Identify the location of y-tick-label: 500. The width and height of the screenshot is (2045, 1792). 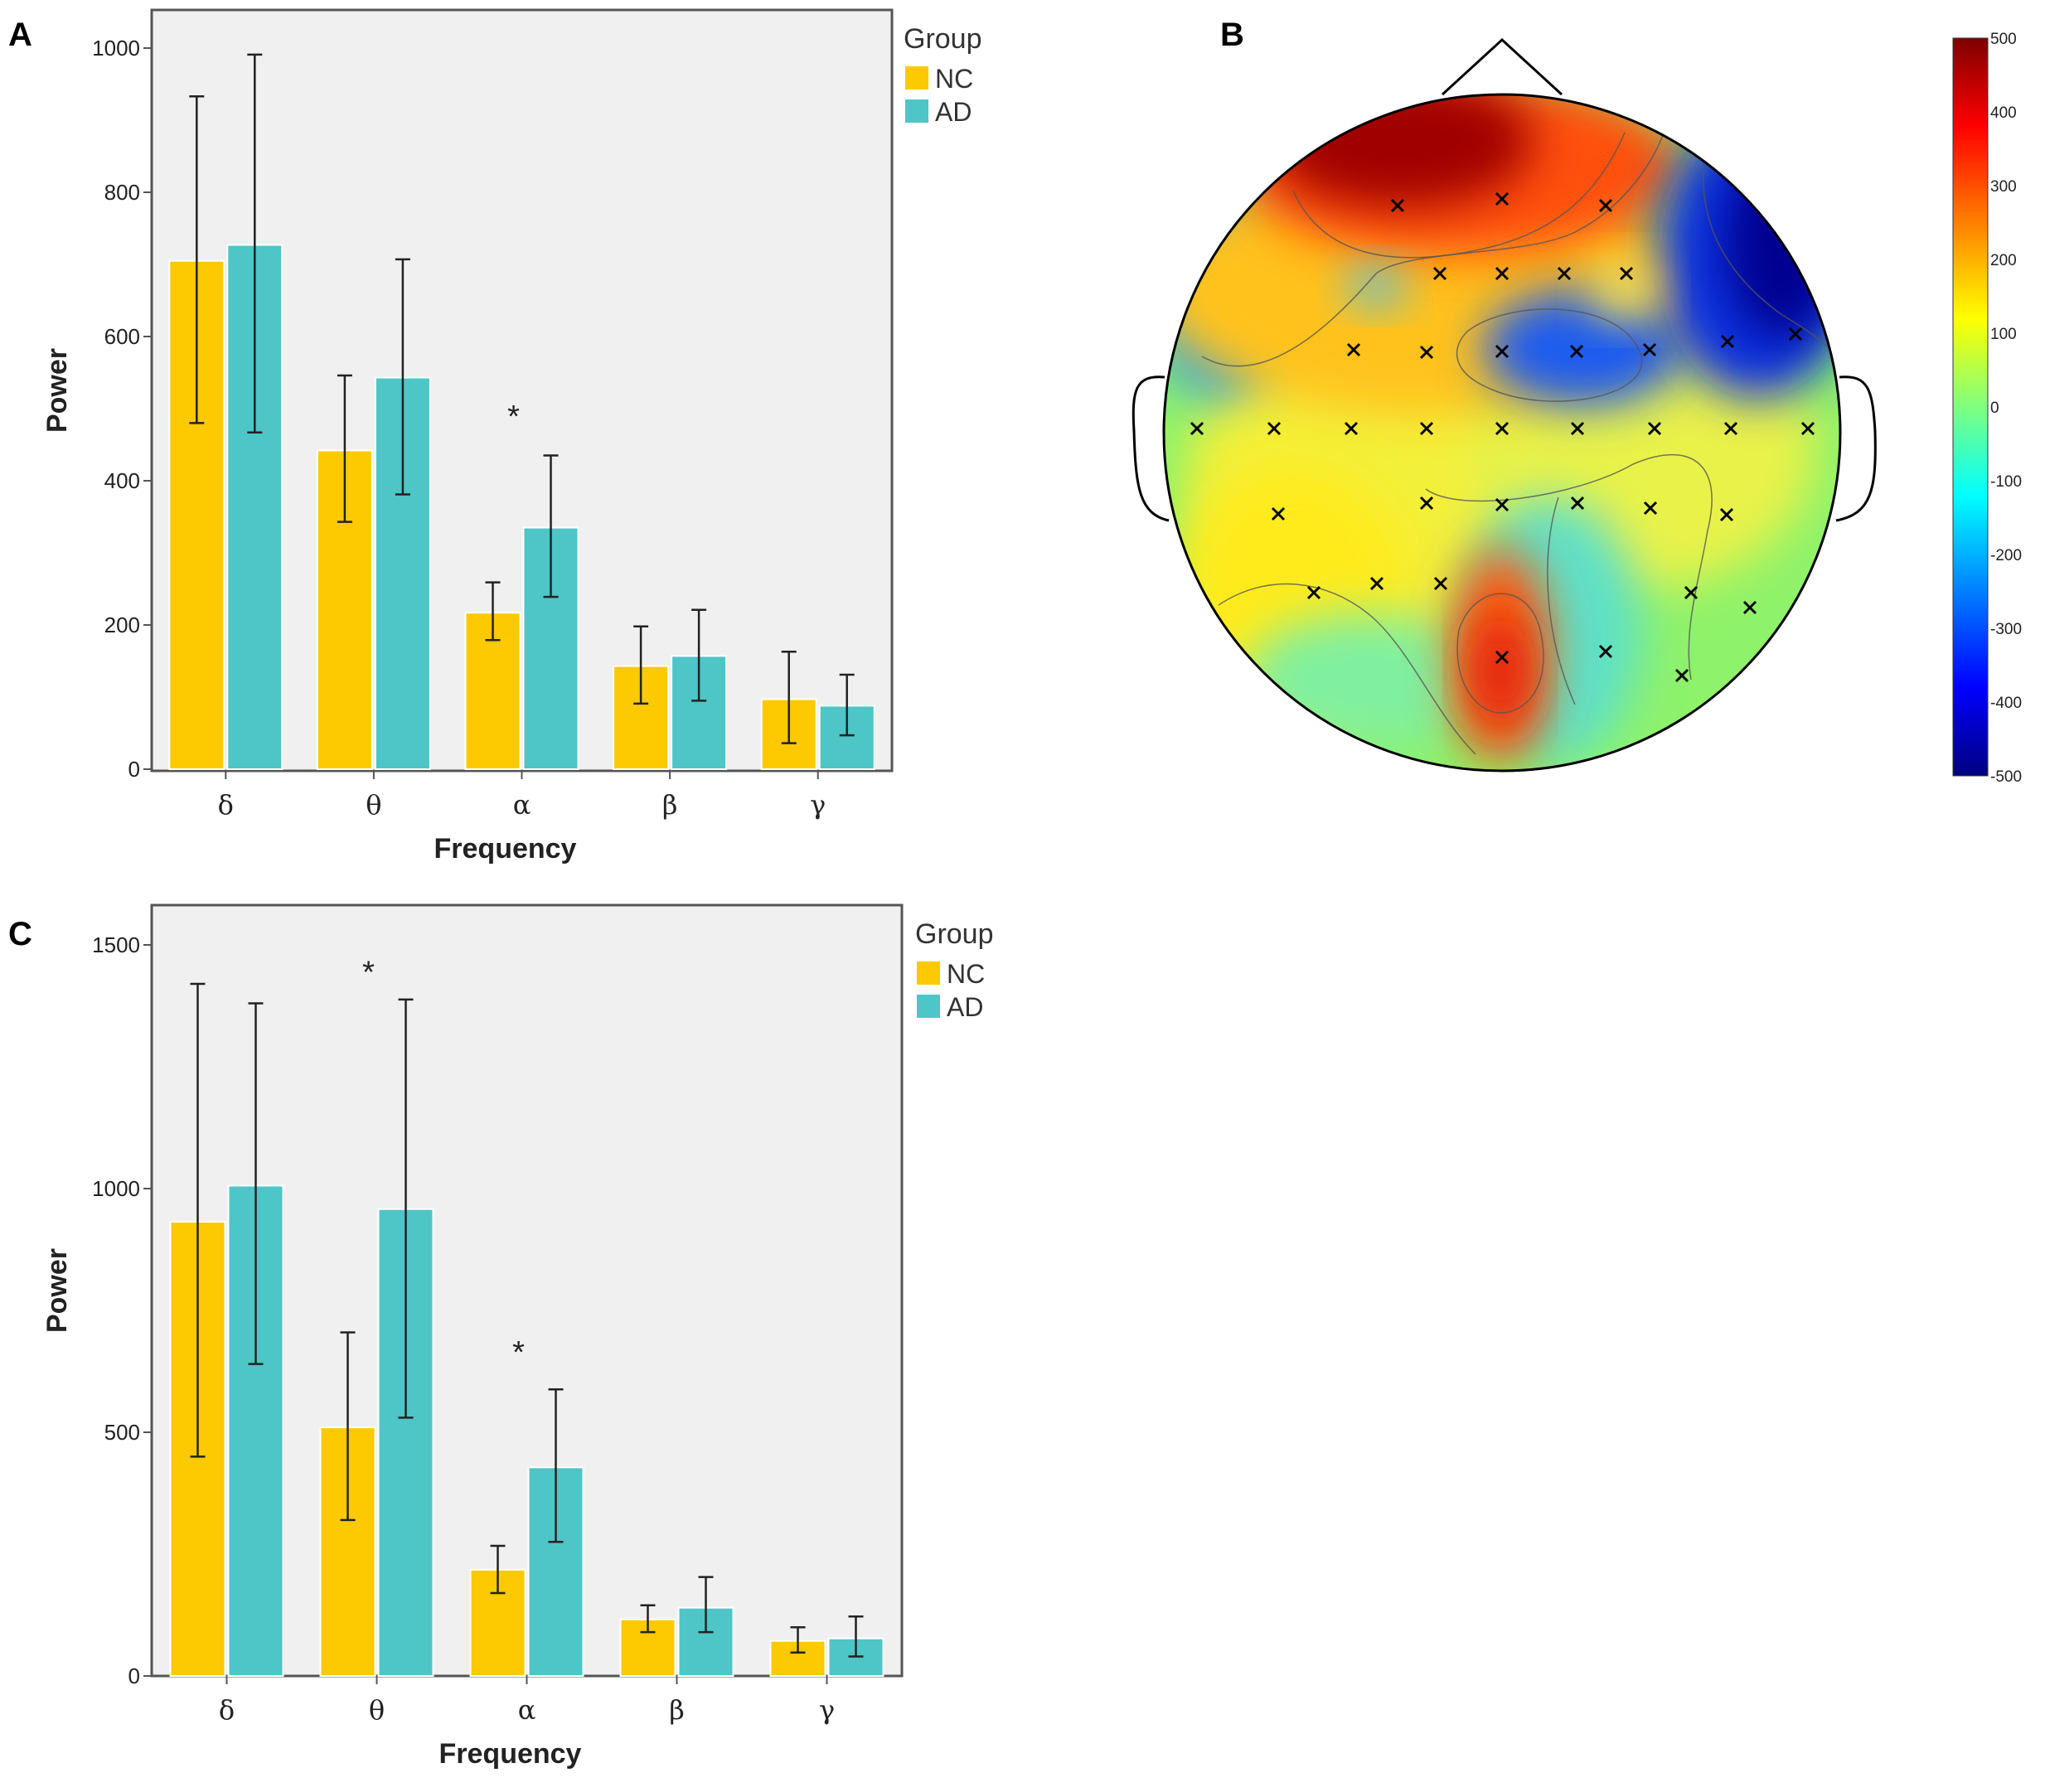
(122, 1432).